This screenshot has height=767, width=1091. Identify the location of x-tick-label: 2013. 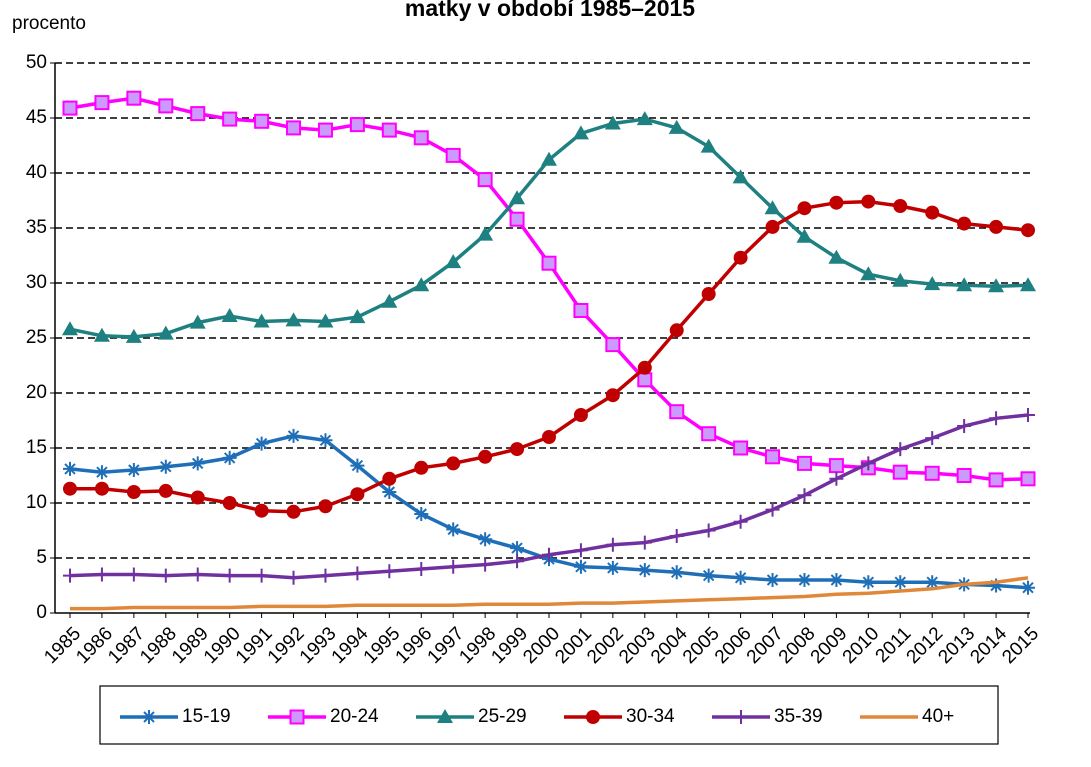
(956, 645).